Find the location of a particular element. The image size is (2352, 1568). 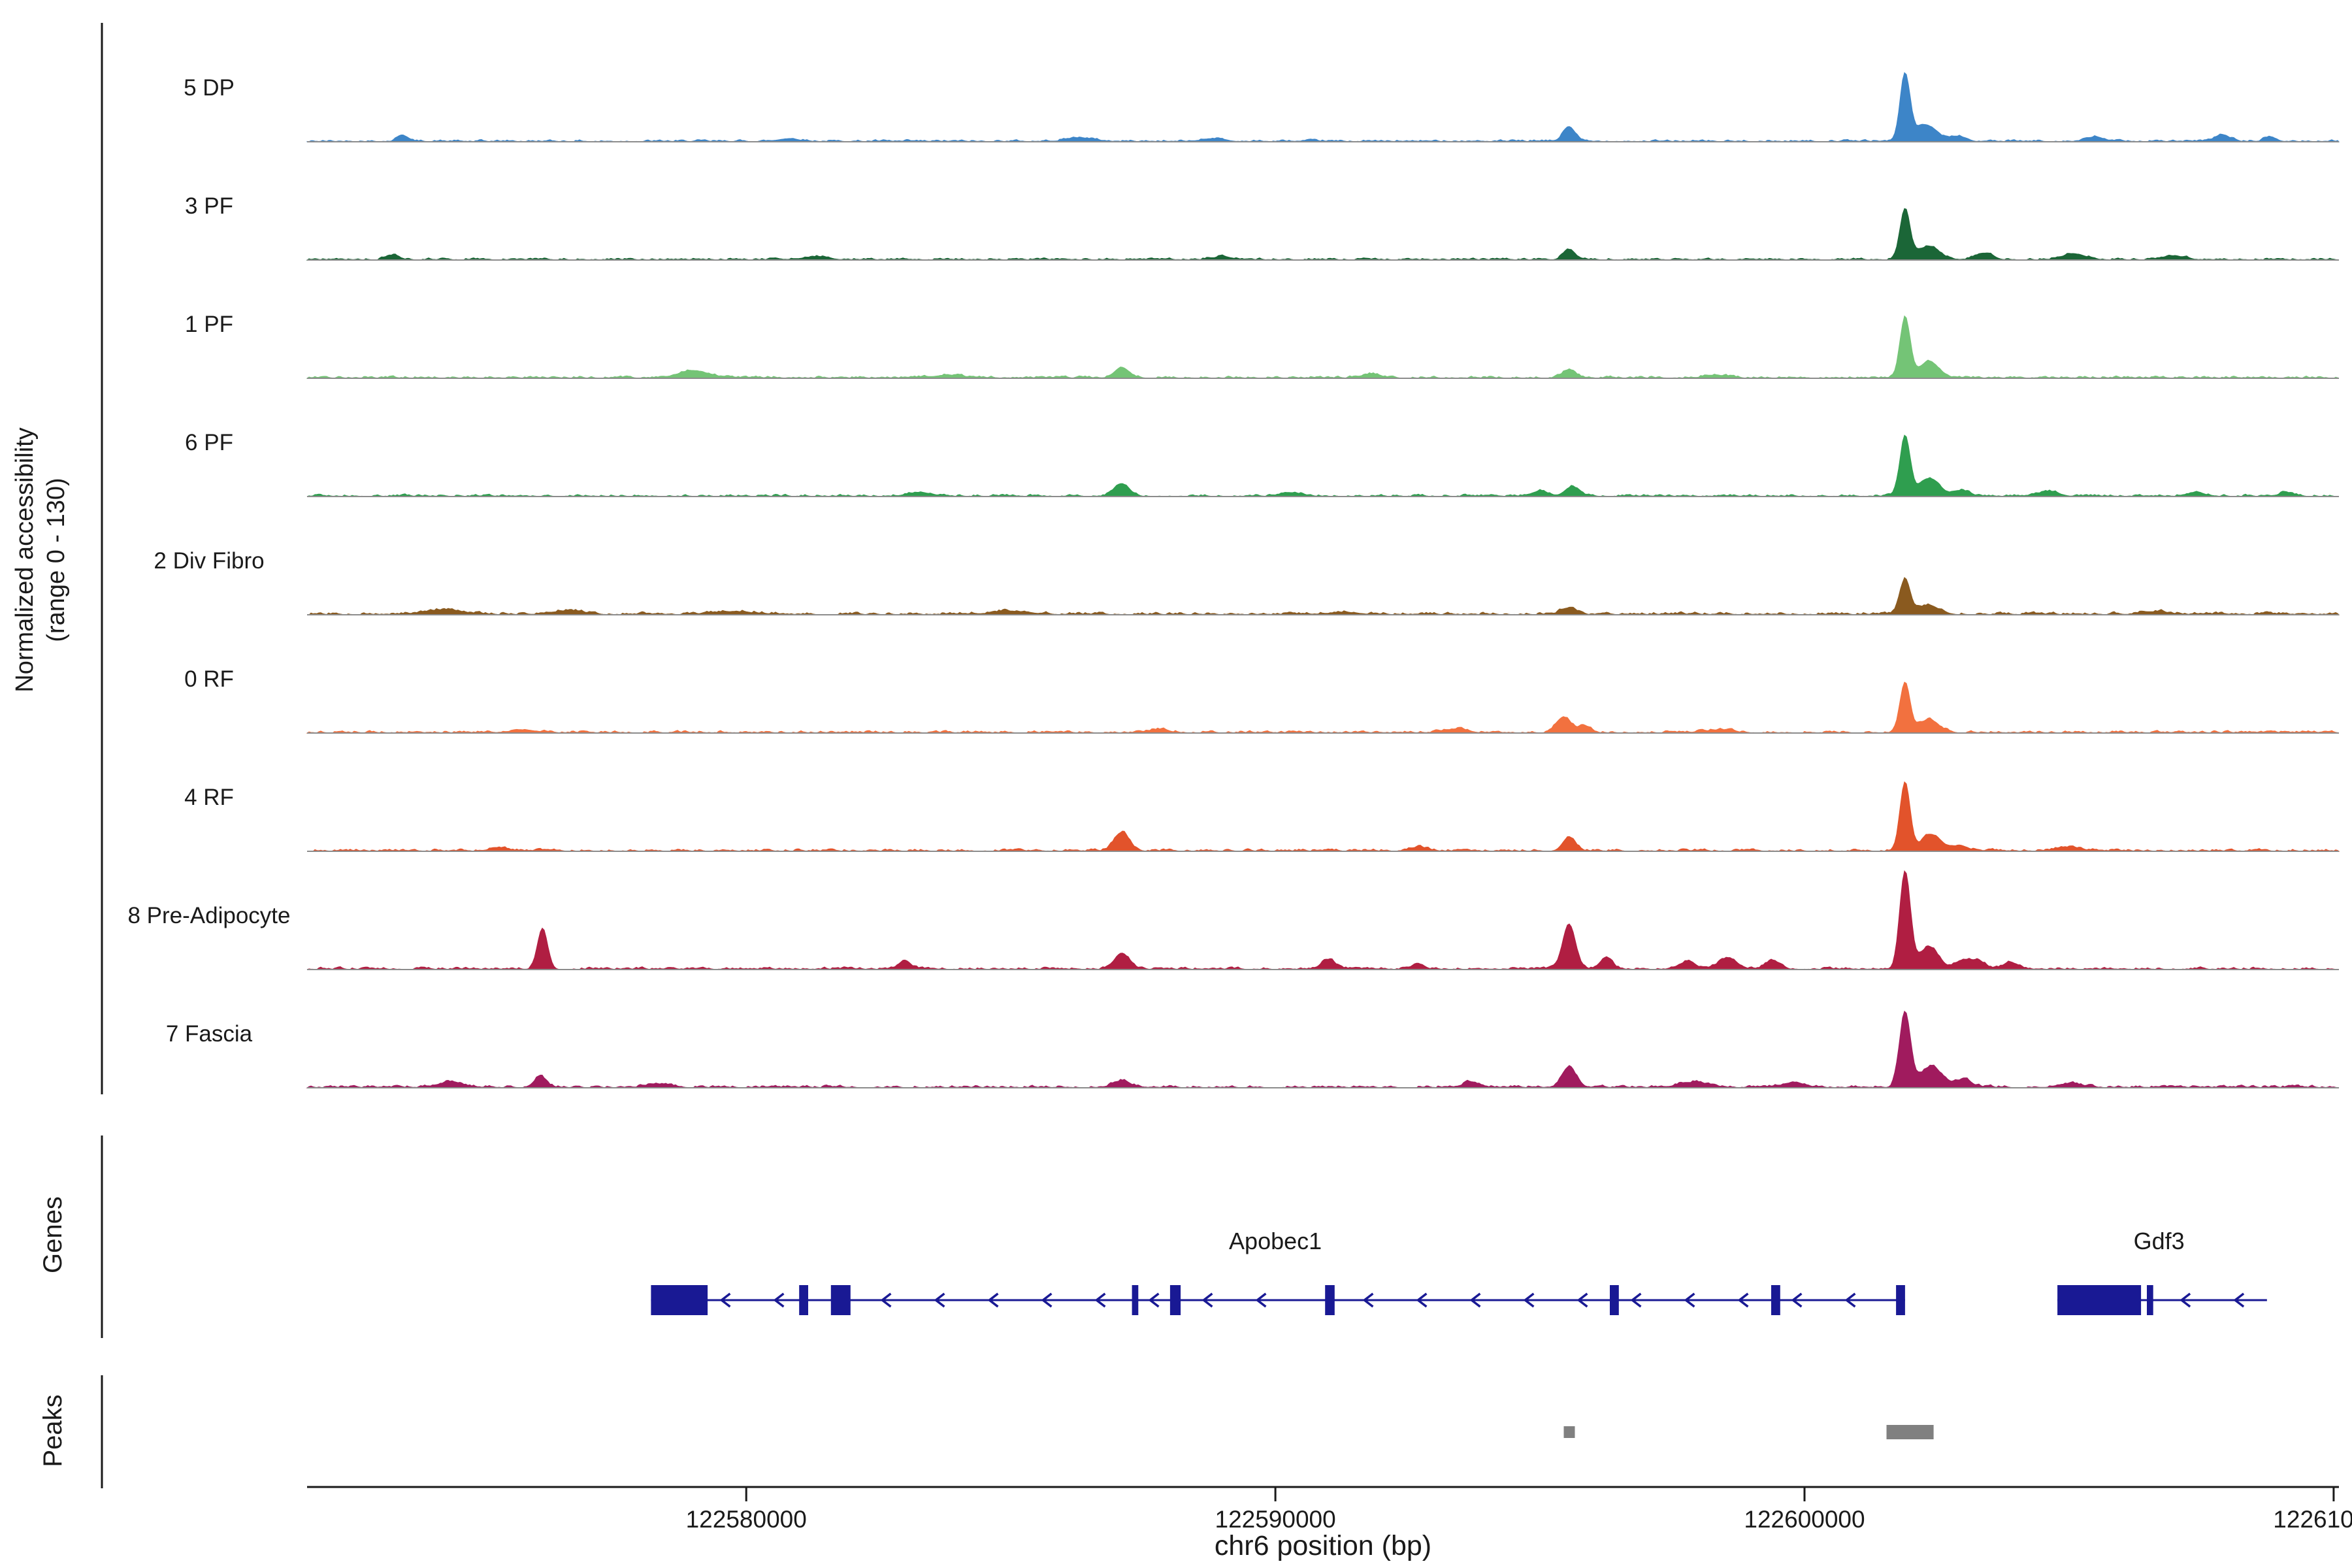

track-label-6-pf: 6 PF is located at coordinates (209, 442).